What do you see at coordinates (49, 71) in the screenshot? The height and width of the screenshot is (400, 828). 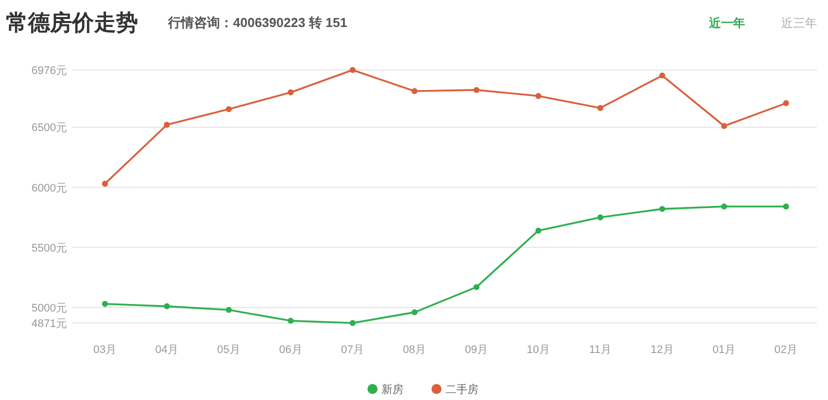 I see `y-tick-label: 6976元` at bounding box center [49, 71].